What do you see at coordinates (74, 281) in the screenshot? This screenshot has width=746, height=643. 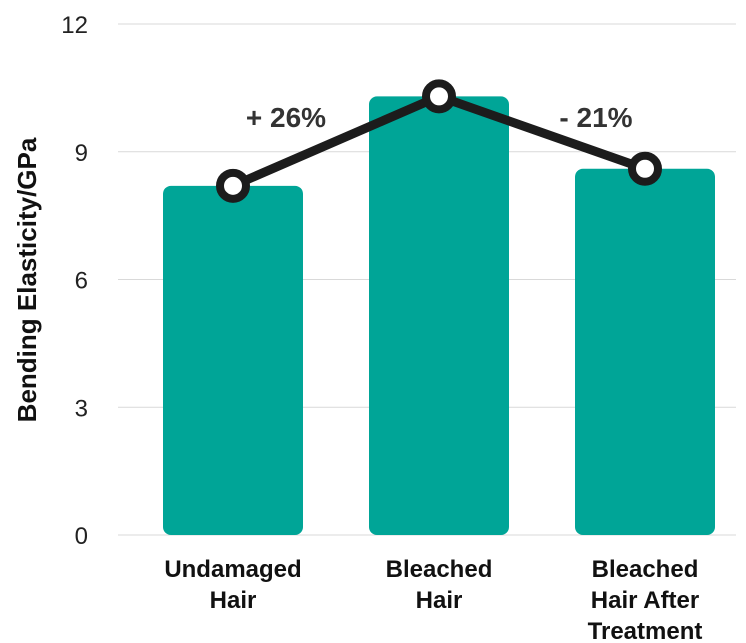 I see `y-tick-labels: 0 3 6 9 12` at bounding box center [74, 281].